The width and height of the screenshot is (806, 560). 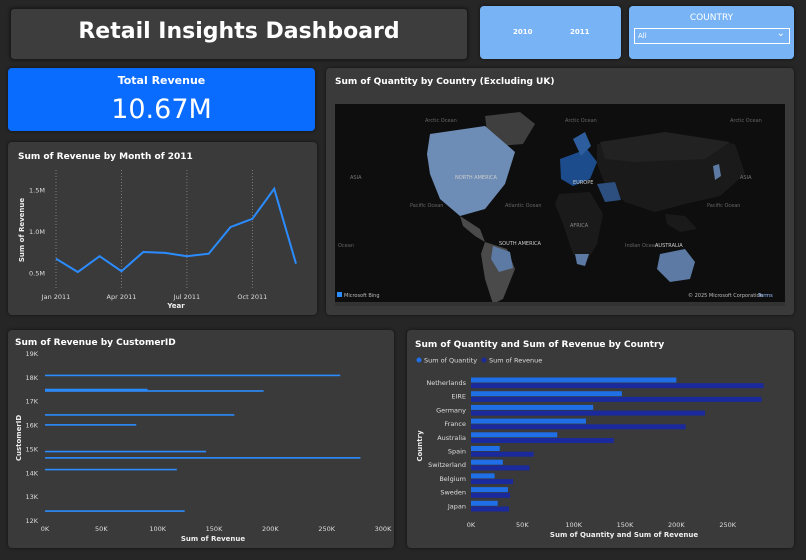 What do you see at coordinates (579, 228) in the screenshot?
I see `map-africa` at bounding box center [579, 228].